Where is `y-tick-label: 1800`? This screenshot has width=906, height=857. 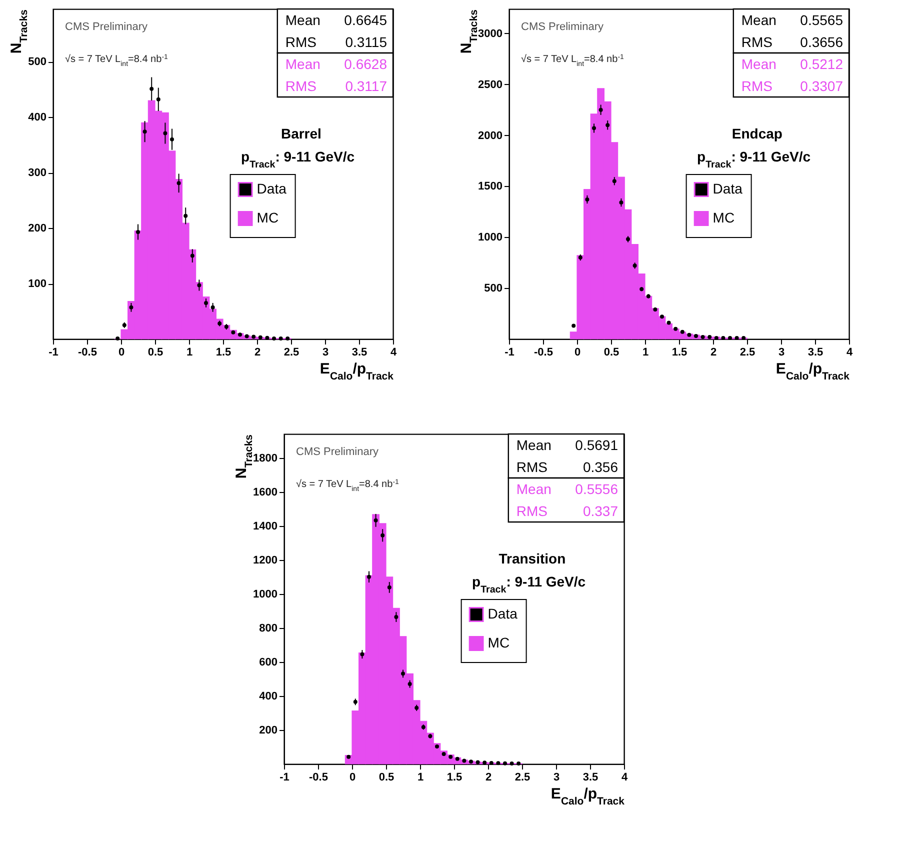 y-tick-label: 1800 is located at coordinates (265, 458).